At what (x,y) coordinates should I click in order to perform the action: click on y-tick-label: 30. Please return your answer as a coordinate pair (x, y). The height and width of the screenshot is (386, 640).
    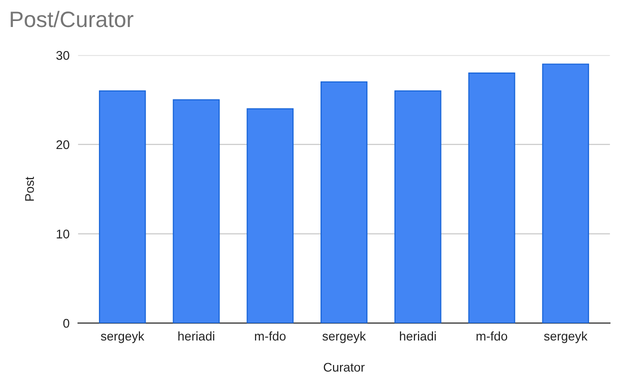
    Looking at the image, I should click on (63, 55).